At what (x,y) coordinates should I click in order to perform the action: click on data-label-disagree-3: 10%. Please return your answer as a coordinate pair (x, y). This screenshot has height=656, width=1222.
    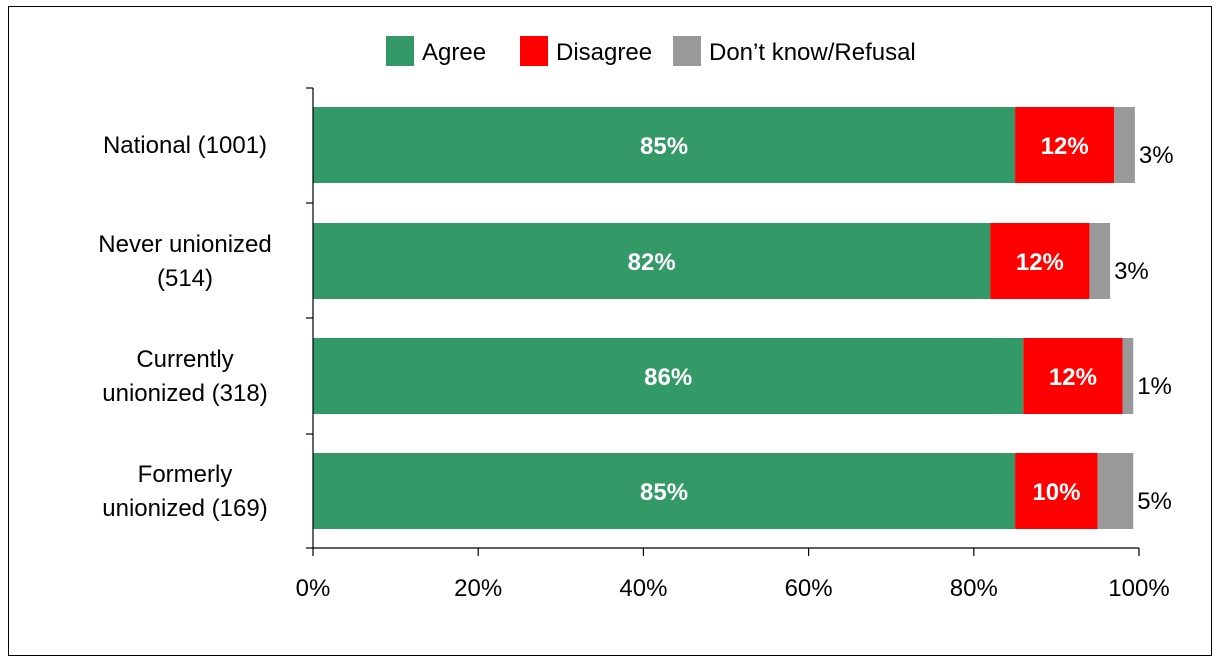
    Looking at the image, I should click on (1056, 492).